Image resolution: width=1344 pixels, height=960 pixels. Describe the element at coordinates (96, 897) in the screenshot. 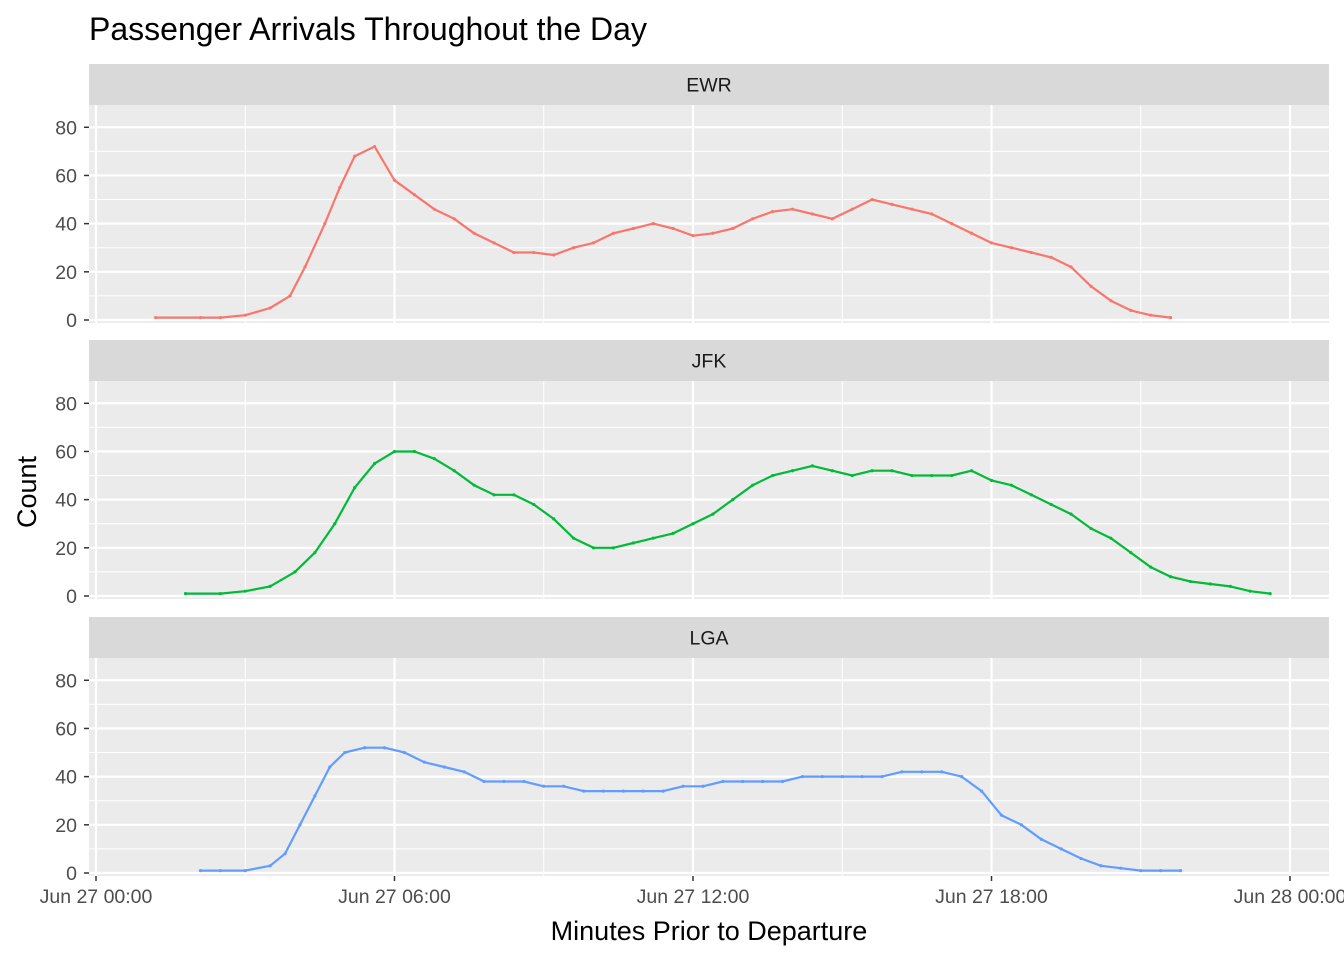

I see `x-tick-label: Jun 27 00:00` at that location.